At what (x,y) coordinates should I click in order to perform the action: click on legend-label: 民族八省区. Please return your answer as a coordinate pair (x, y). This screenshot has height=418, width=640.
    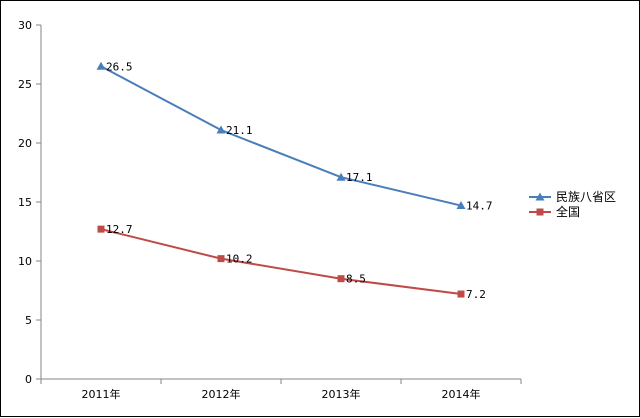
    Looking at the image, I should click on (586, 197).